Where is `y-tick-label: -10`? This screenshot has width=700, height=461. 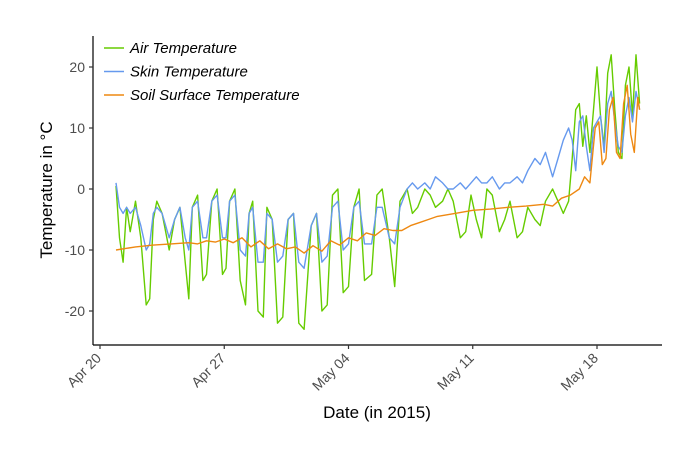 y-tick-label: -10 is located at coordinates (75, 250).